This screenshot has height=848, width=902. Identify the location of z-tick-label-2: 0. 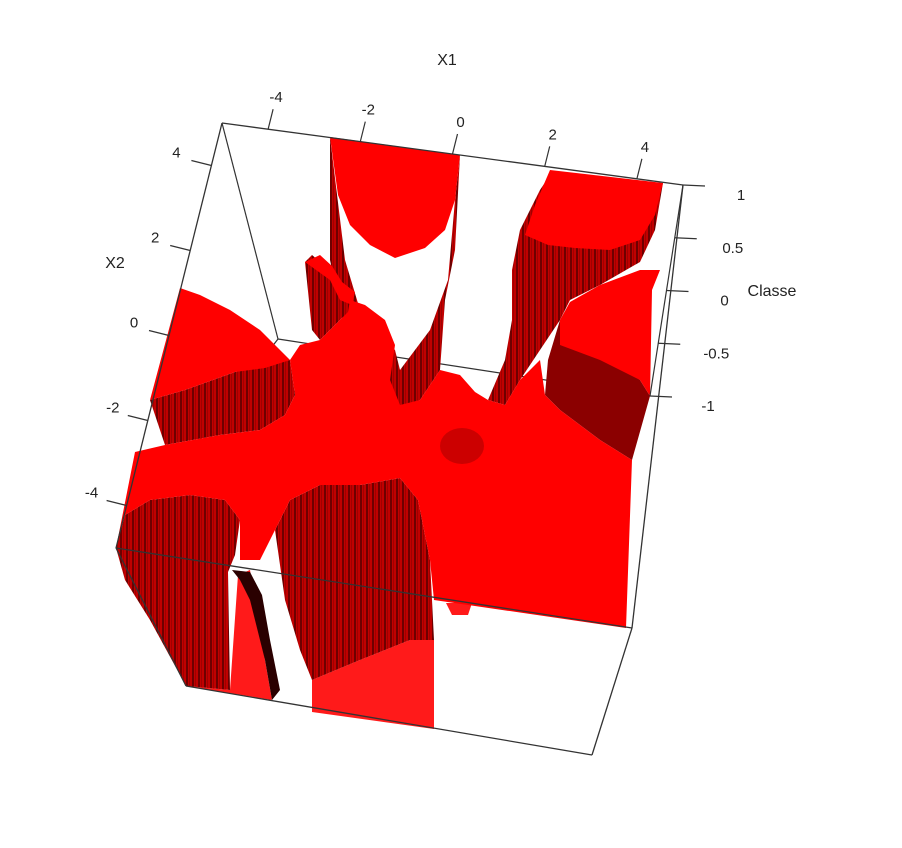
(724, 301).